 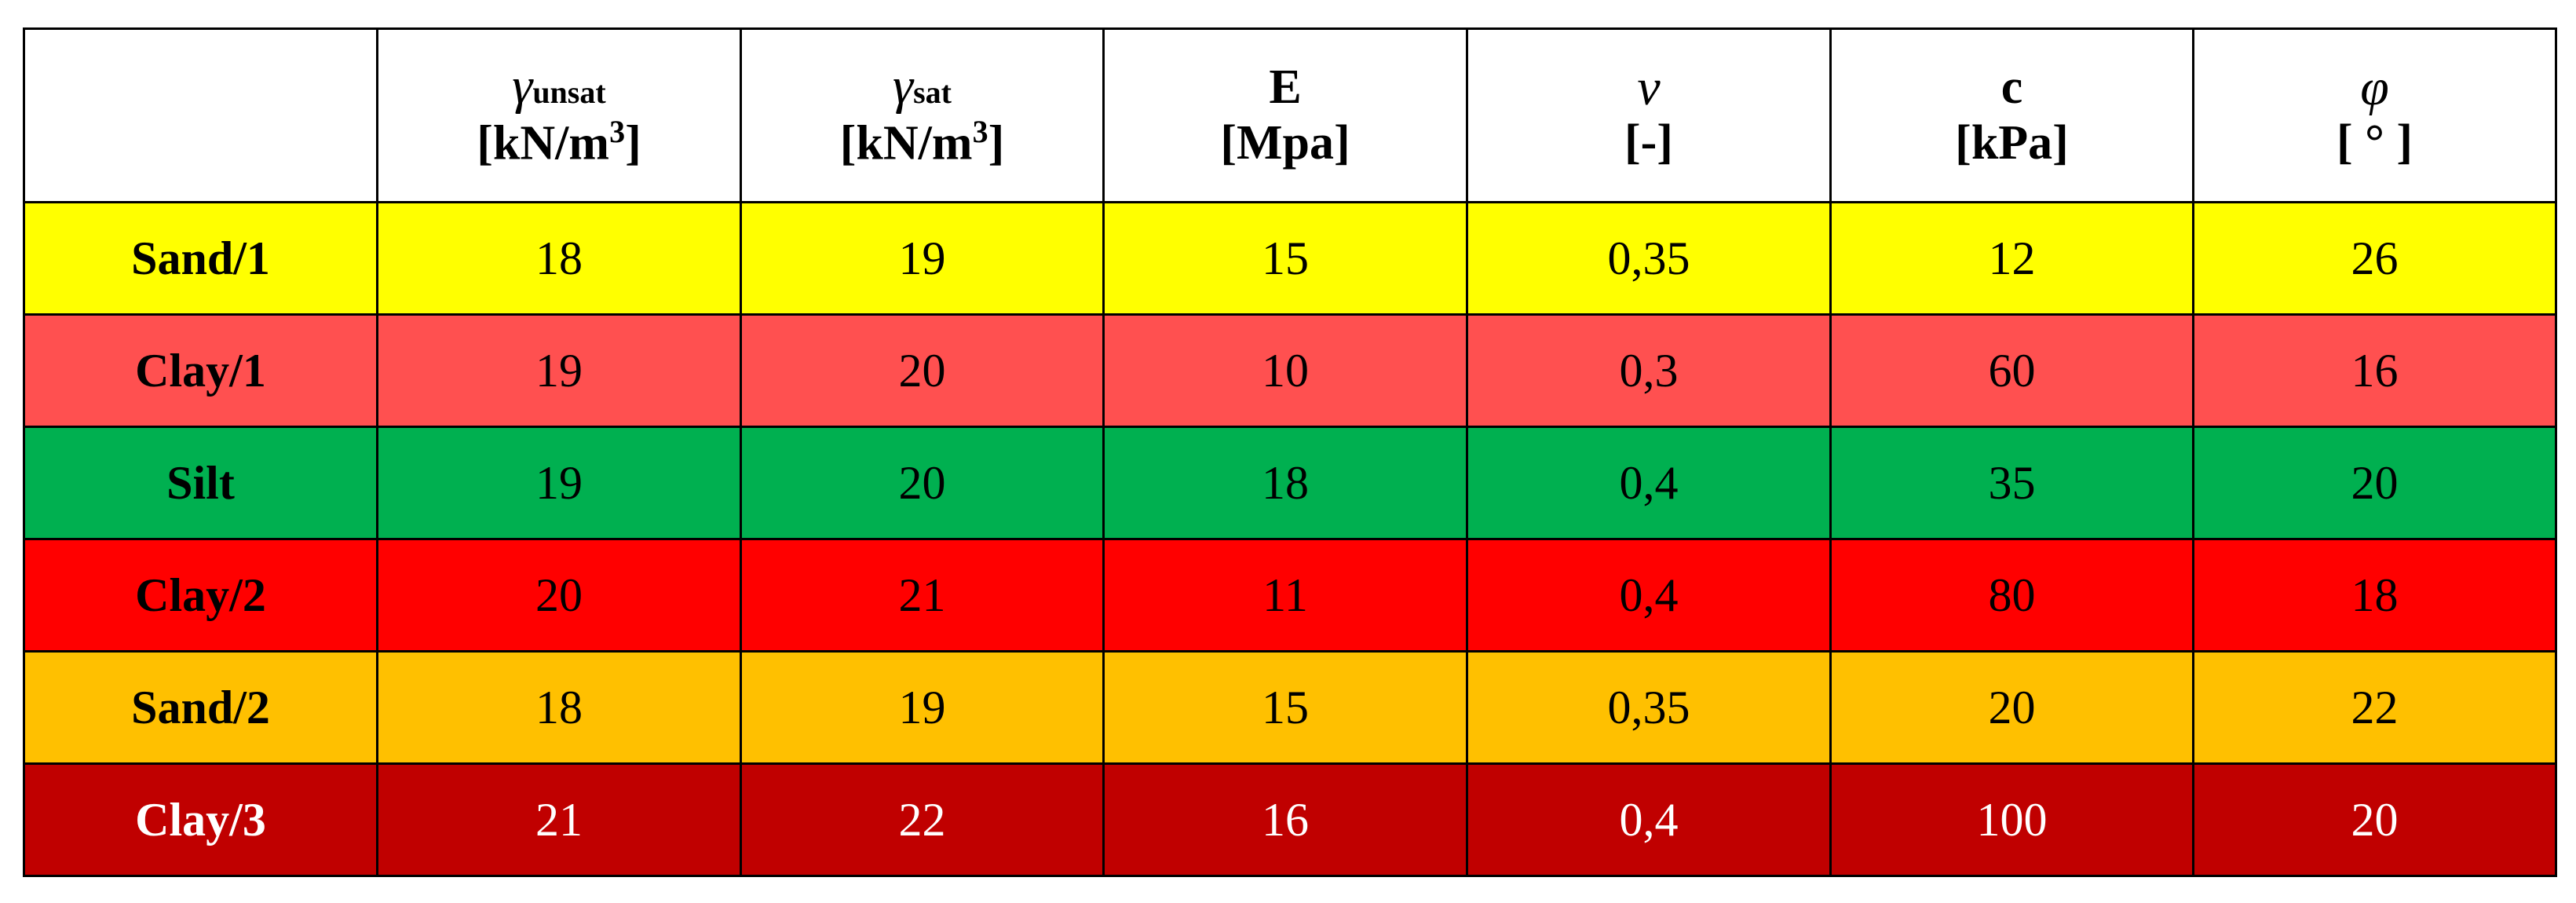 I want to click on table-row: Clay/3 21 22 16 0,4 100 20, so click(x=1290, y=820).